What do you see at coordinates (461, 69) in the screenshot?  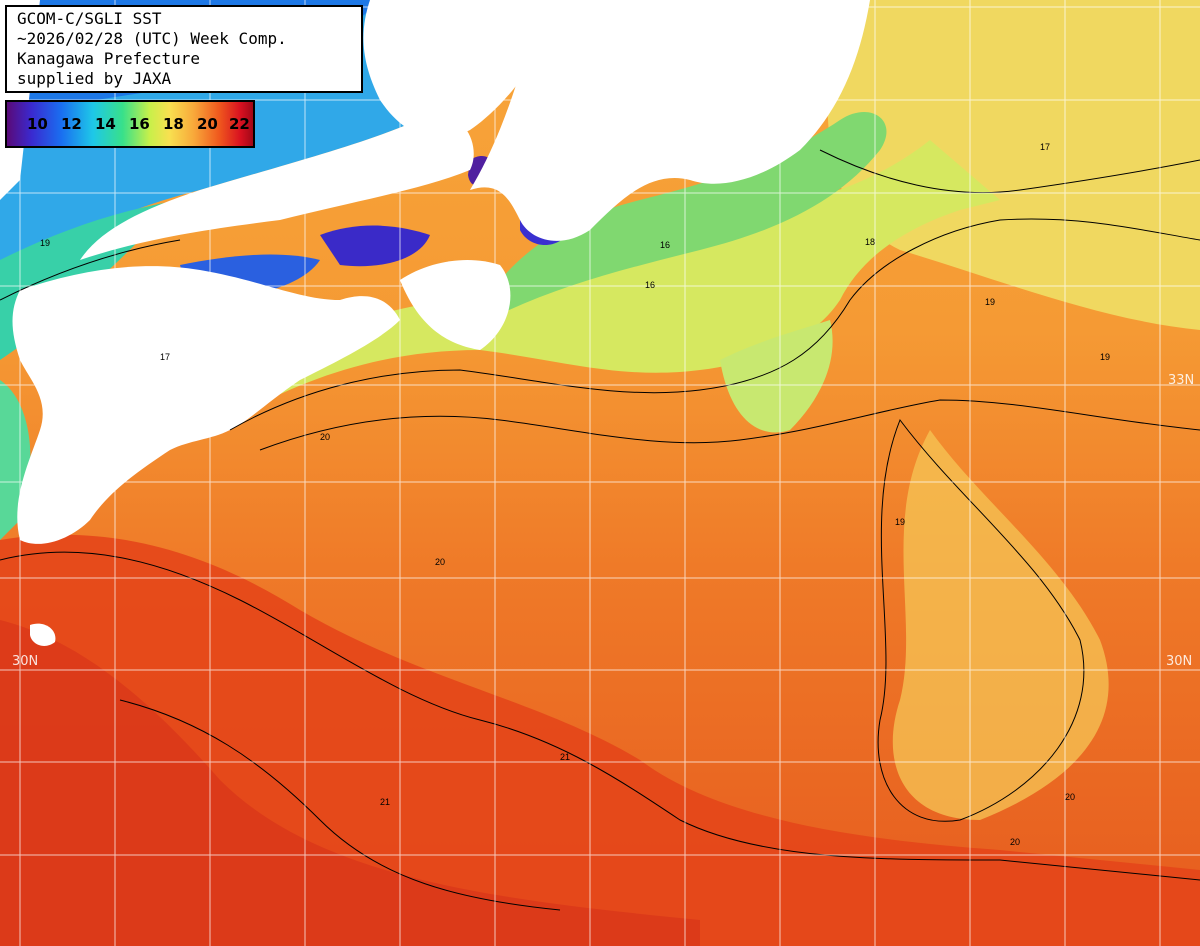 I see `land-honshu-north` at bounding box center [461, 69].